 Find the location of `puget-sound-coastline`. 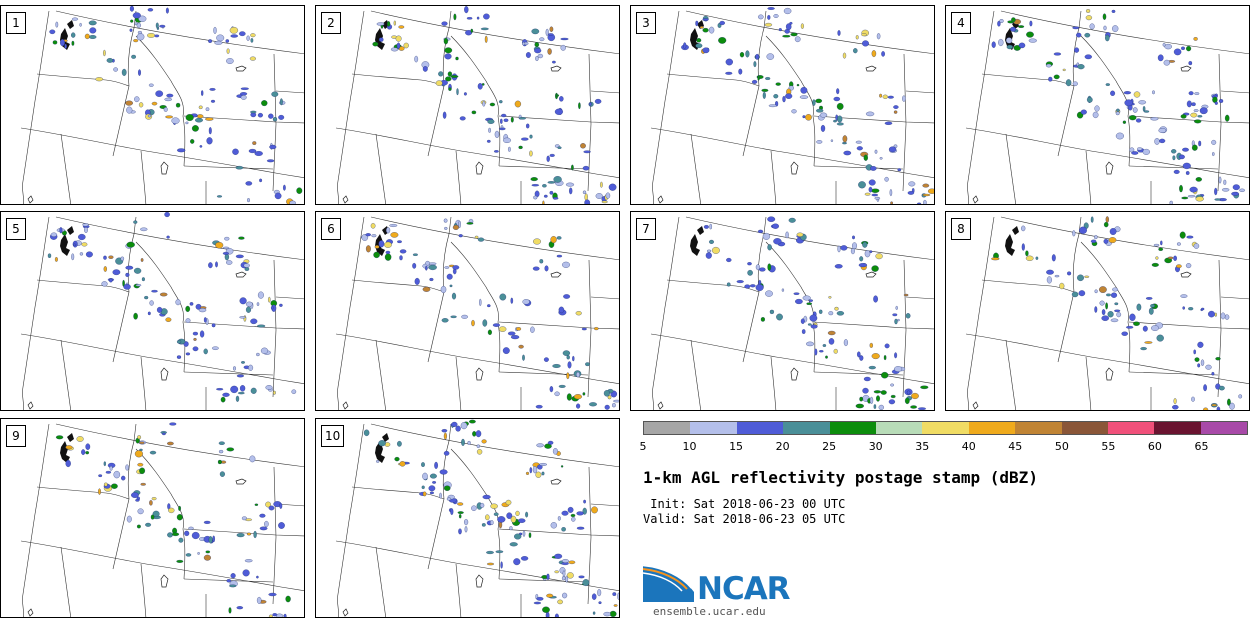

puget-sound-coastline is located at coordinates (1012, 241).